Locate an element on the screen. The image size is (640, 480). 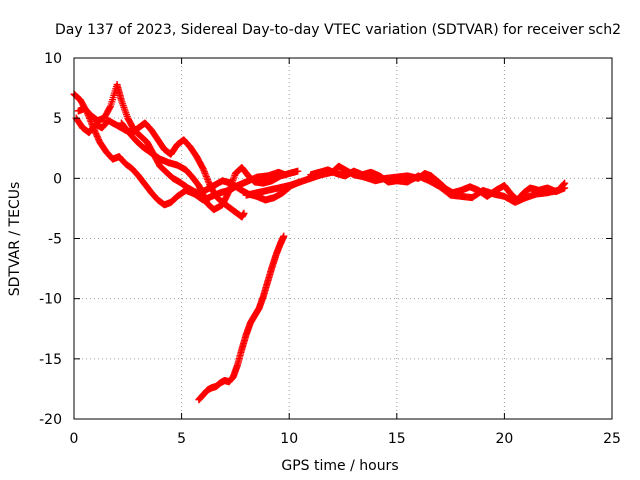
y-tick-labels: -20 -15 -10 -5 0 5 10 is located at coordinates (50, 239).